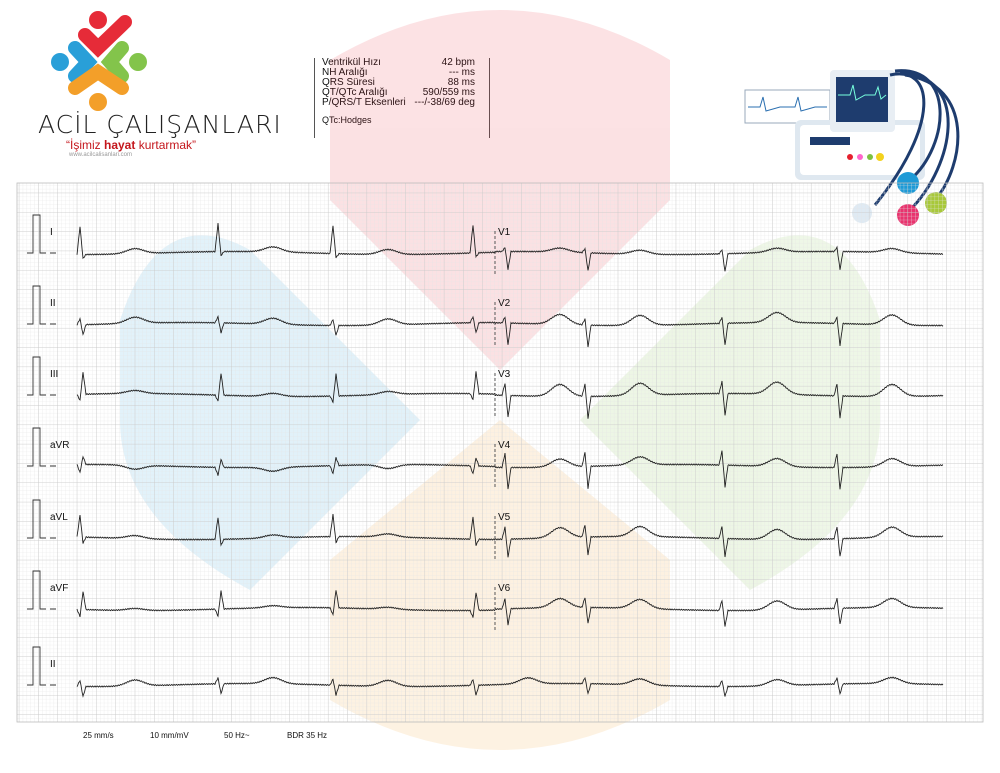  Describe the element at coordinates (98, 735) in the screenshot. I see `paper-speed: 25 mm/s` at that location.